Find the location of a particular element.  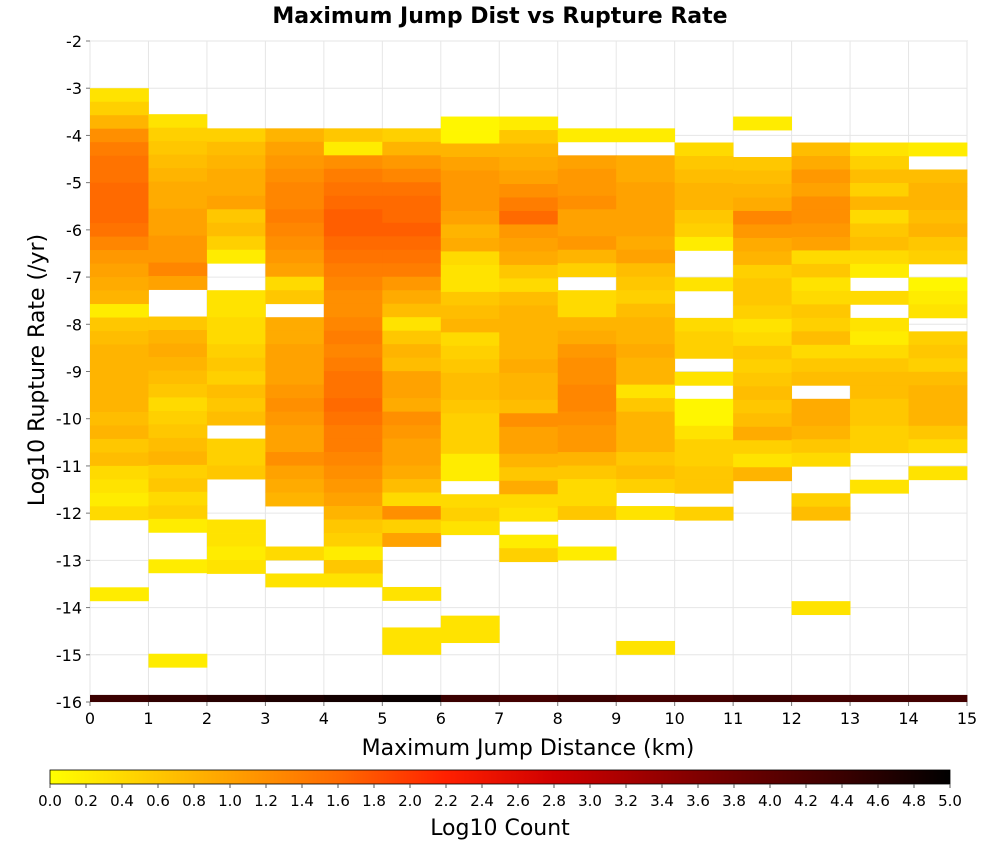

x-tick-label: 13 is located at coordinates (850, 718).